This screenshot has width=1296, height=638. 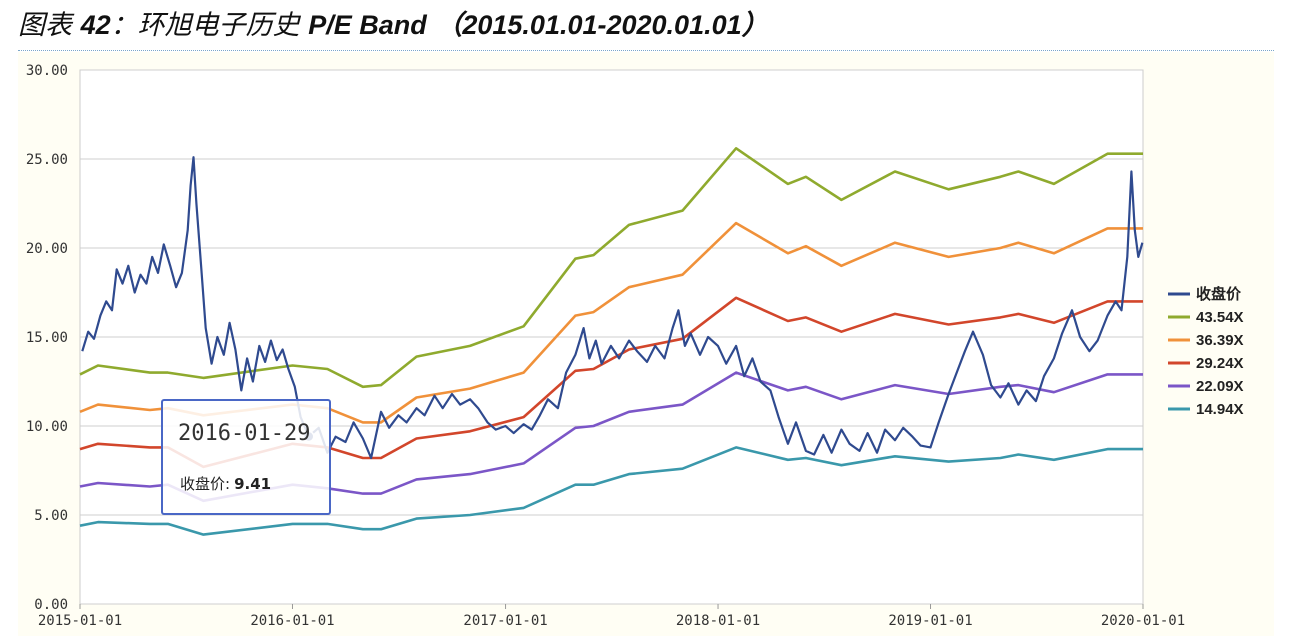 What do you see at coordinates (47, 427) in the screenshot?
I see `y-tick-label: 10.00` at bounding box center [47, 427].